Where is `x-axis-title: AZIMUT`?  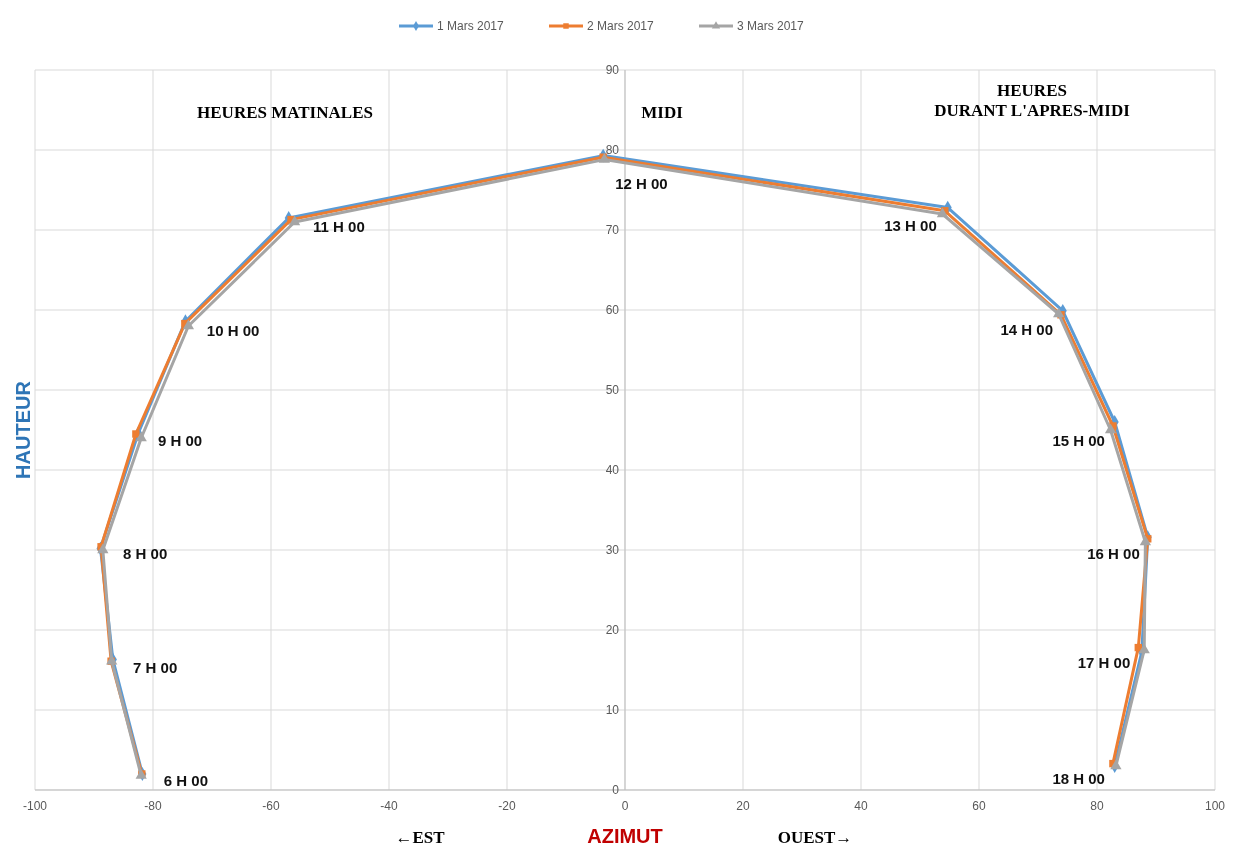 x-axis-title: AZIMUT is located at coordinates (625, 836).